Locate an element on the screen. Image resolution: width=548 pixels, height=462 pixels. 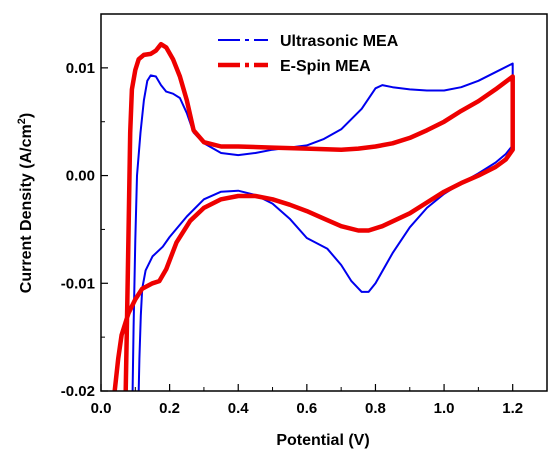
x-axis: 0.0 0.2 0.4 0.6 0.8 1.0 1.2 is located at coordinates (319, 400).